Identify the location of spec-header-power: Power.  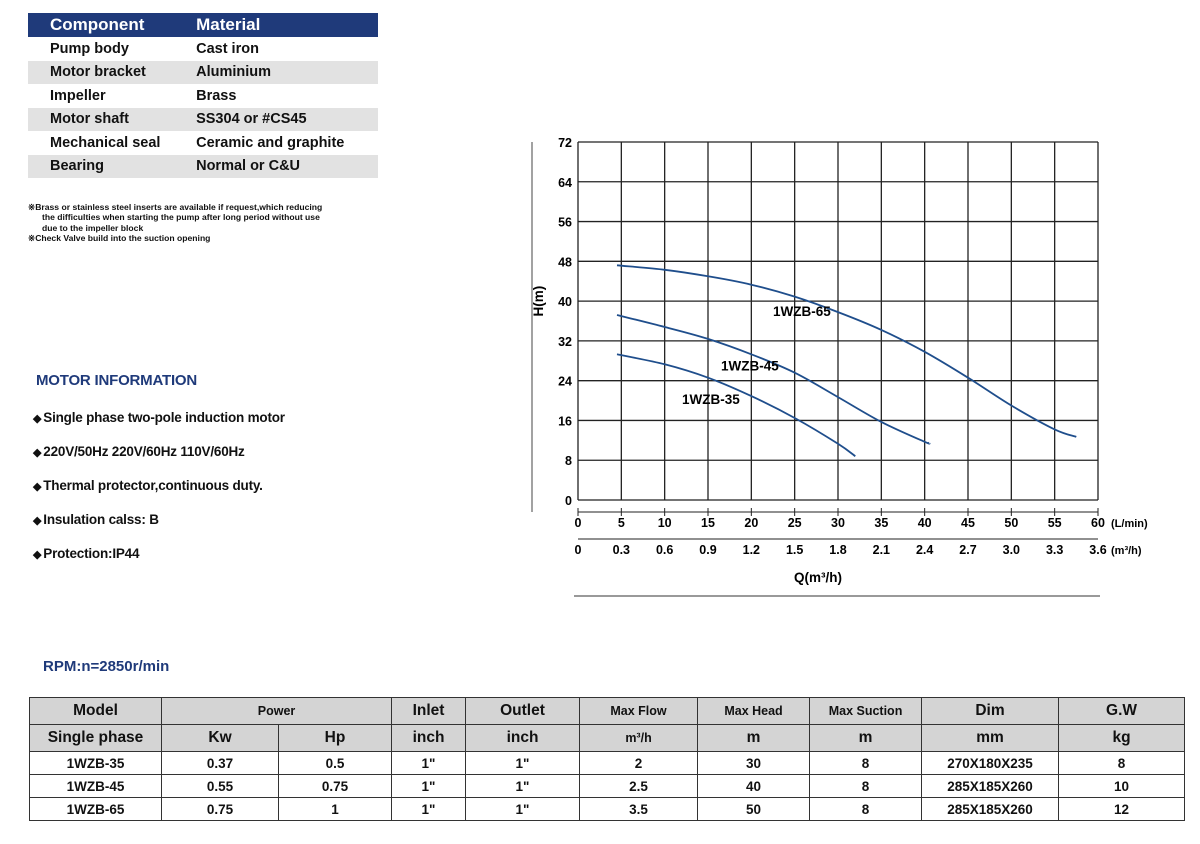
(276, 711).